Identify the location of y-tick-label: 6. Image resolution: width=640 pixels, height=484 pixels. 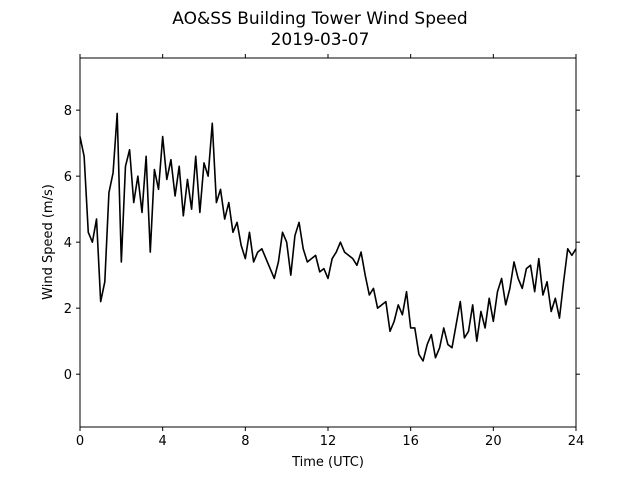
(68, 177).